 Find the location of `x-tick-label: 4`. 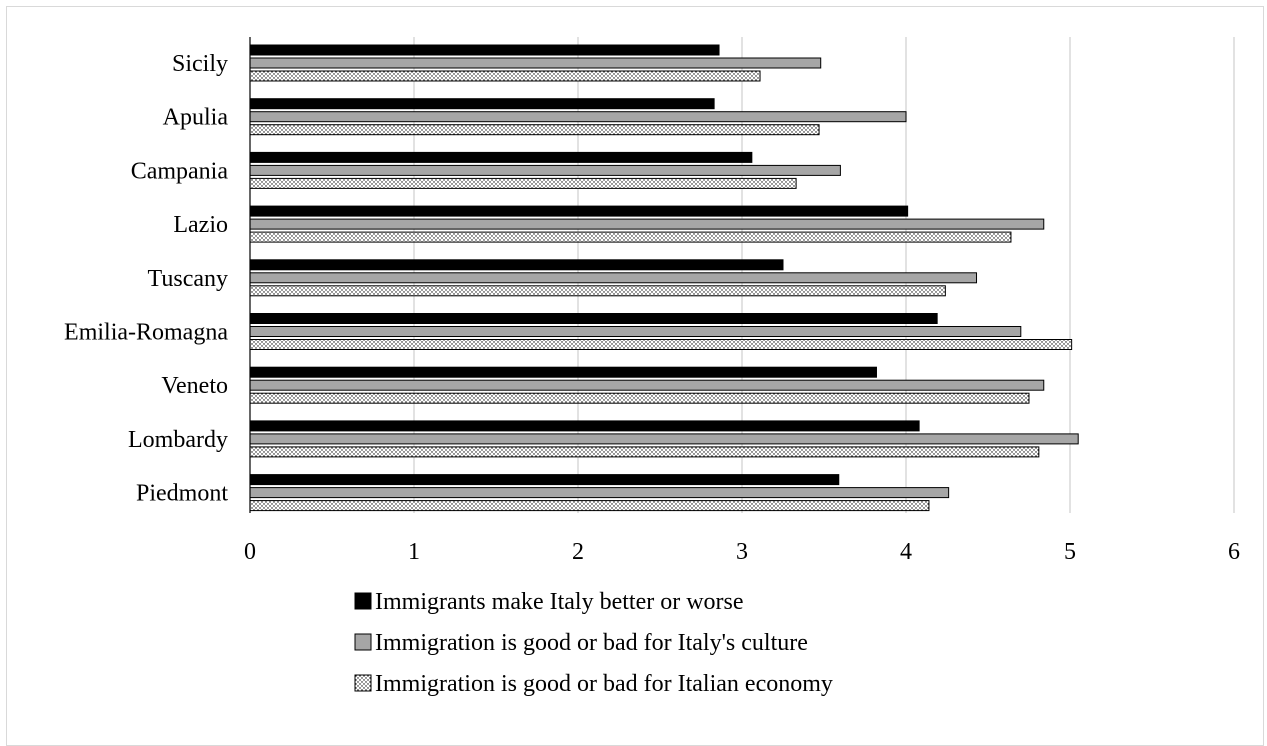

x-tick-label: 4 is located at coordinates (906, 552).